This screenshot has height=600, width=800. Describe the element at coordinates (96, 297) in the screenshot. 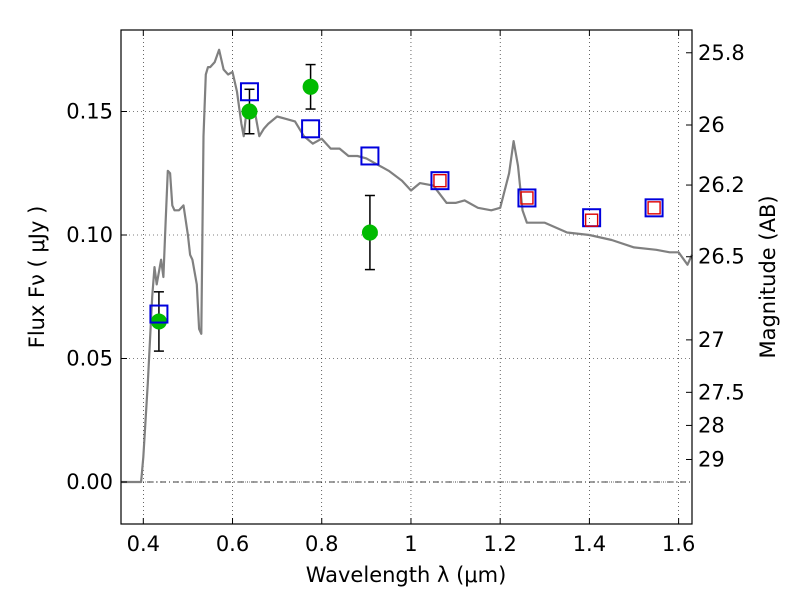

I see `y-axis-ticks: 0.00 0.05 0.10 0.15` at that location.